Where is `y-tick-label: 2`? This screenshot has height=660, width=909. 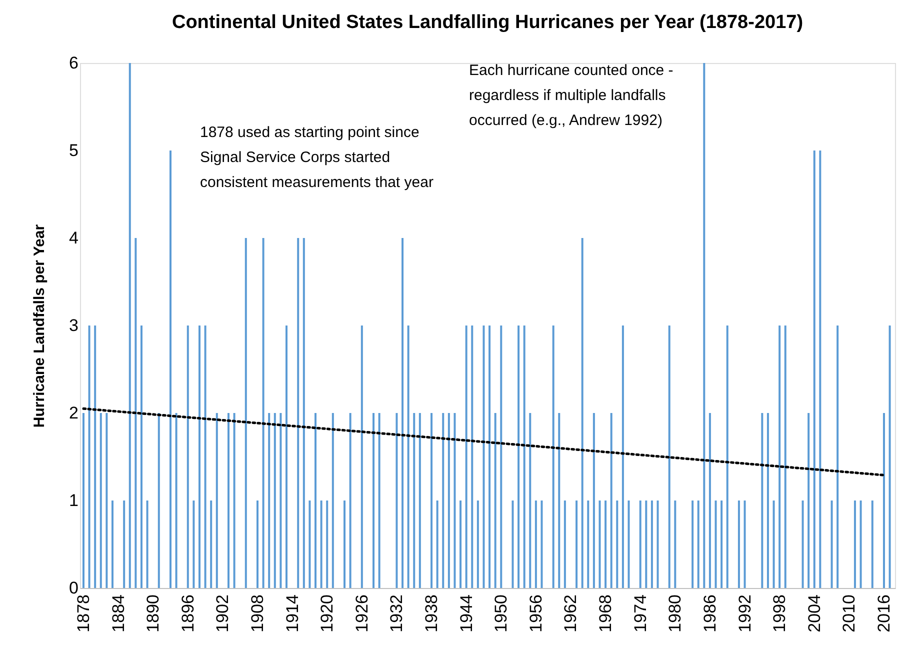 y-tick-label: 2 is located at coordinates (73, 413).